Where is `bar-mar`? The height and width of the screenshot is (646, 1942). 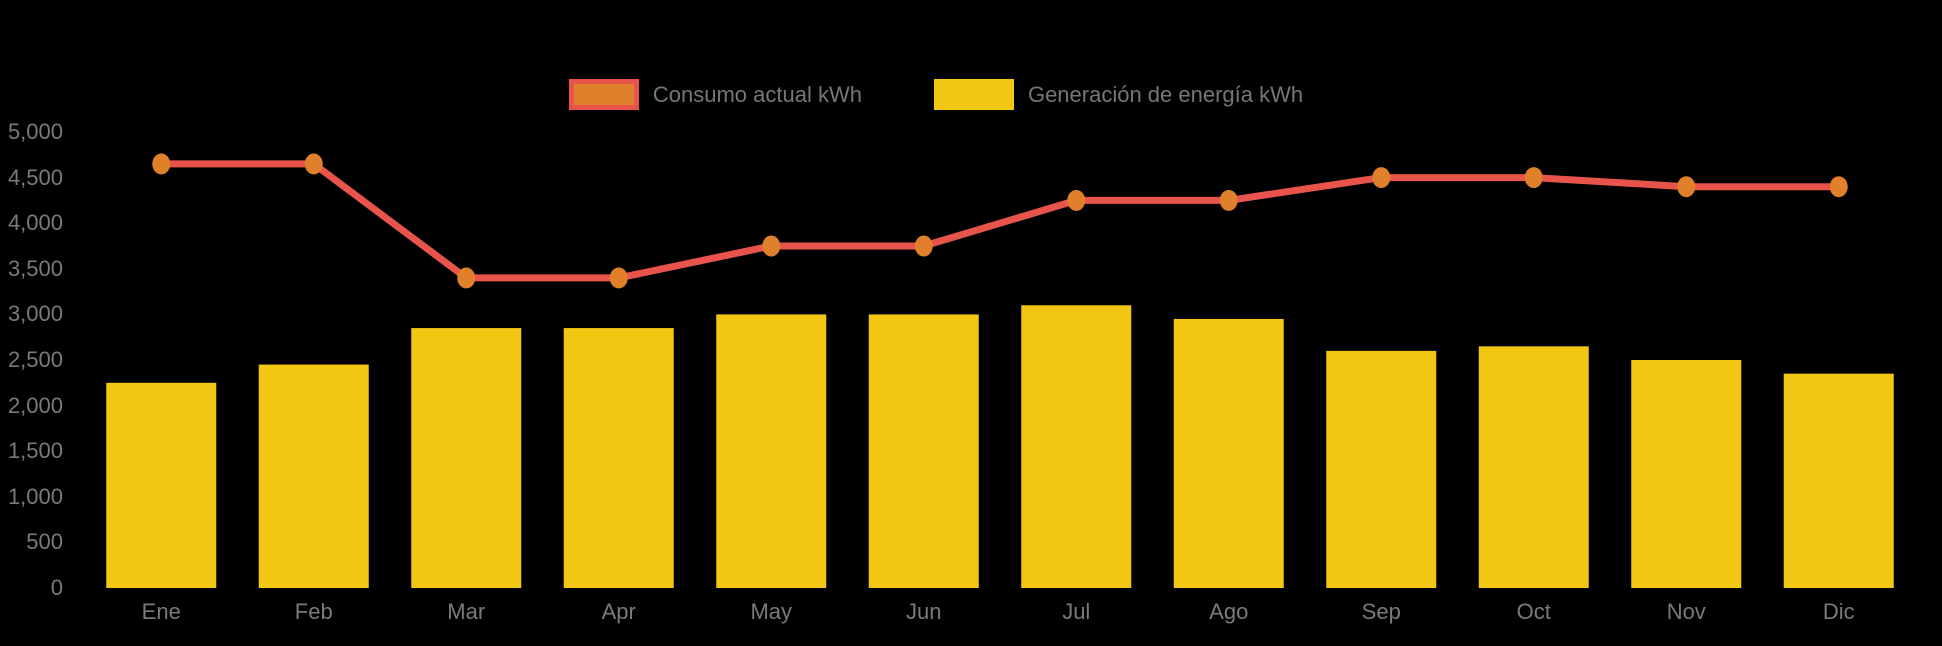
bar-mar is located at coordinates (466, 458).